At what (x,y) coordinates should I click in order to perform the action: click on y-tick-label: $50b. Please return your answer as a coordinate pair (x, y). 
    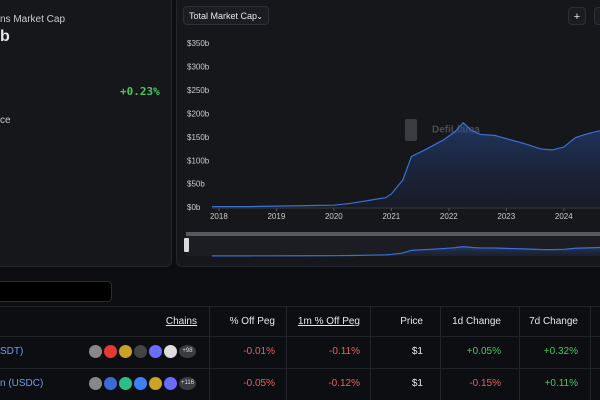
    Looking at the image, I should click on (196, 184).